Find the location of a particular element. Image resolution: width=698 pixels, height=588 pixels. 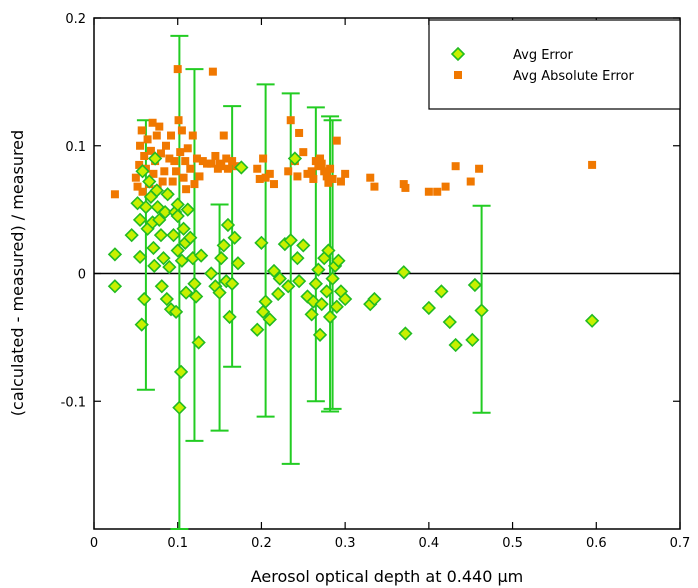

legend-marker-avg-error is located at coordinates (458, 54).